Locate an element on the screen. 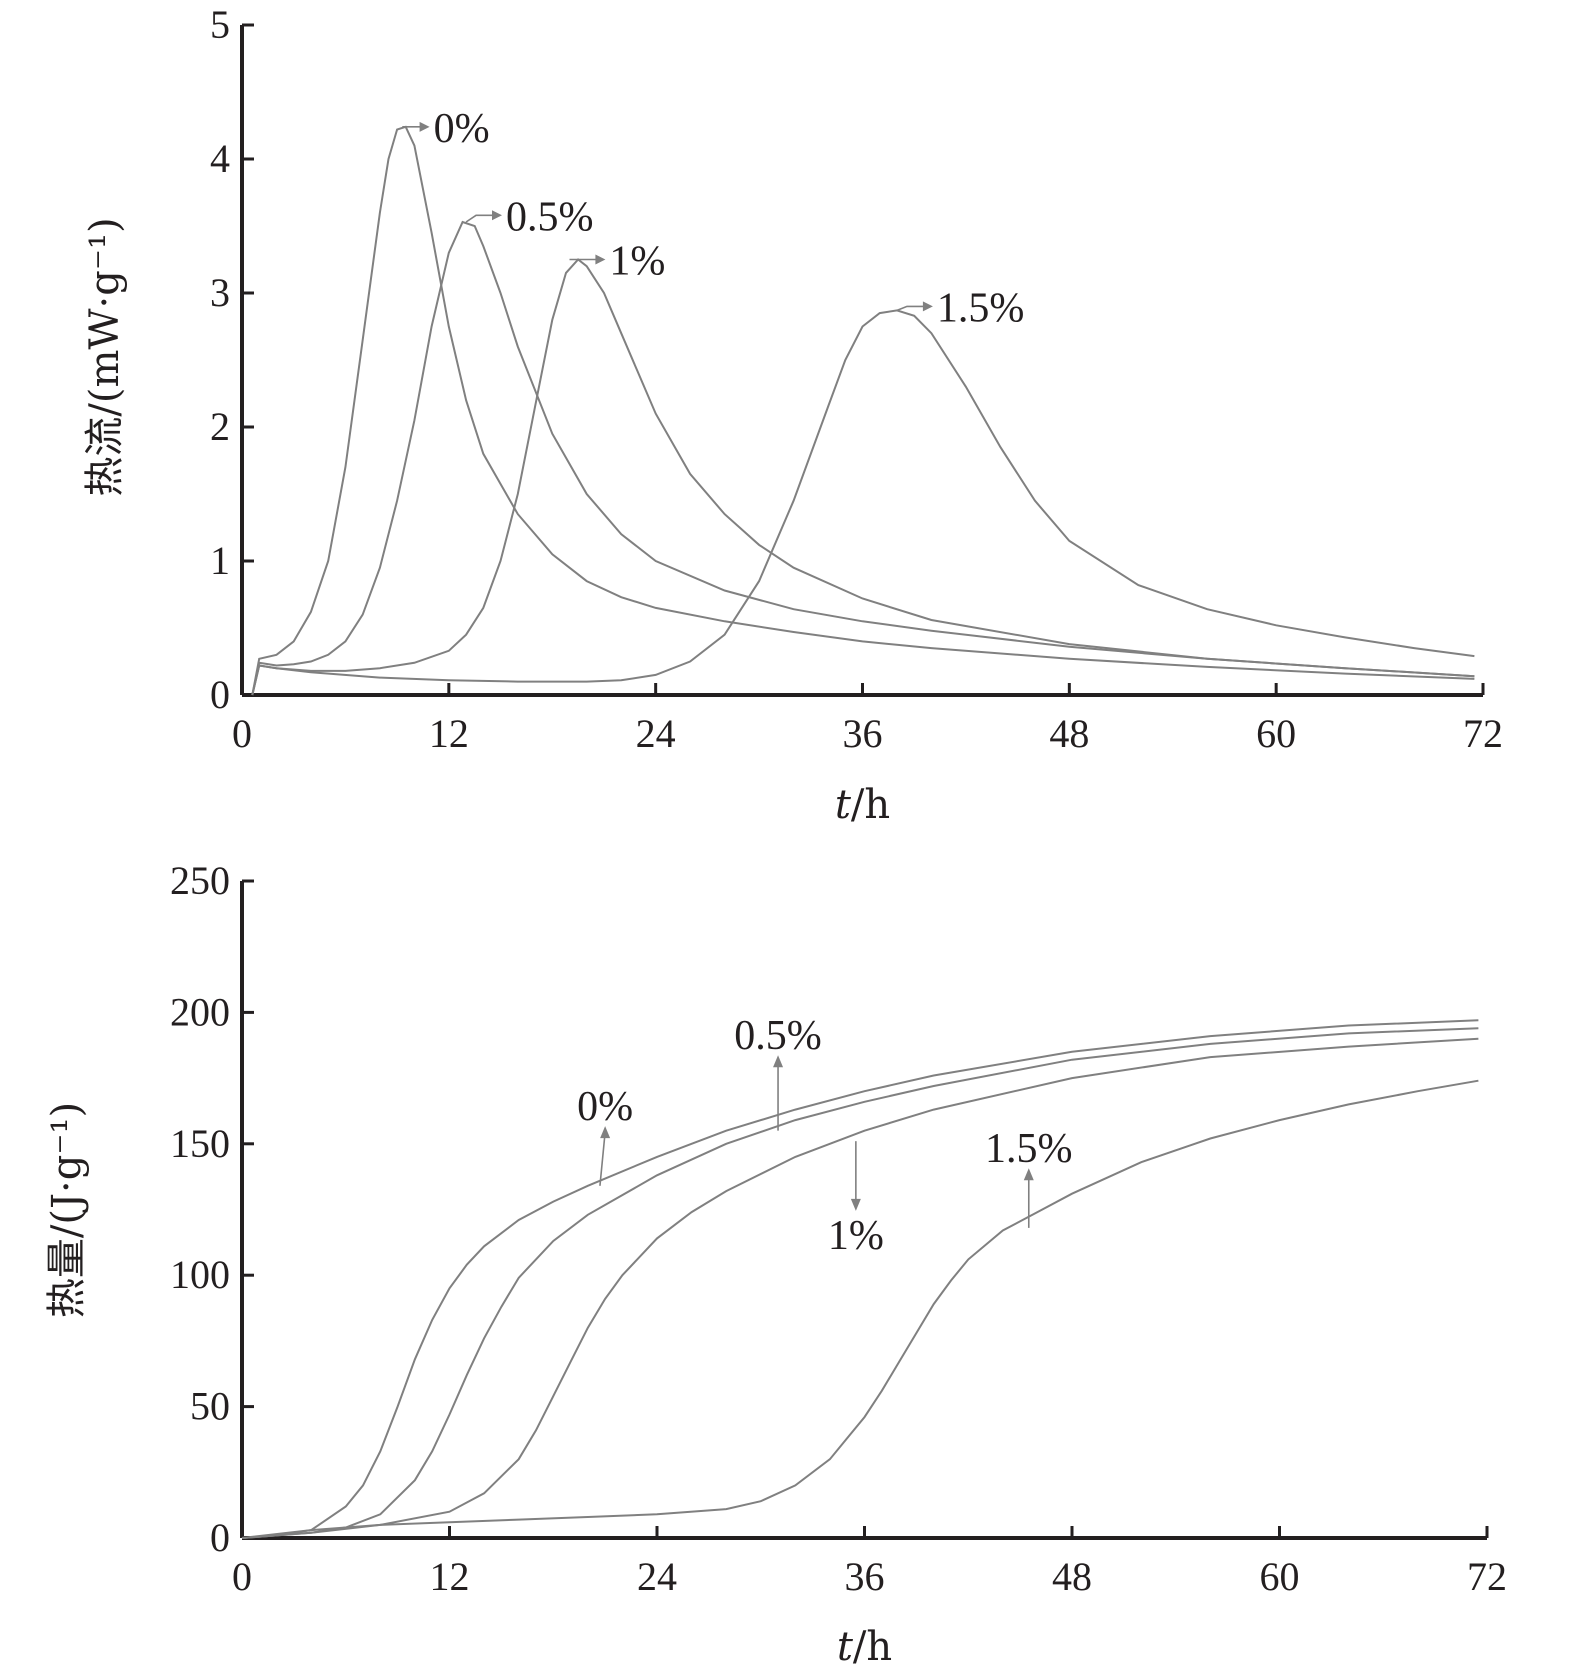  y-tick-label: 2 is located at coordinates (220, 426).